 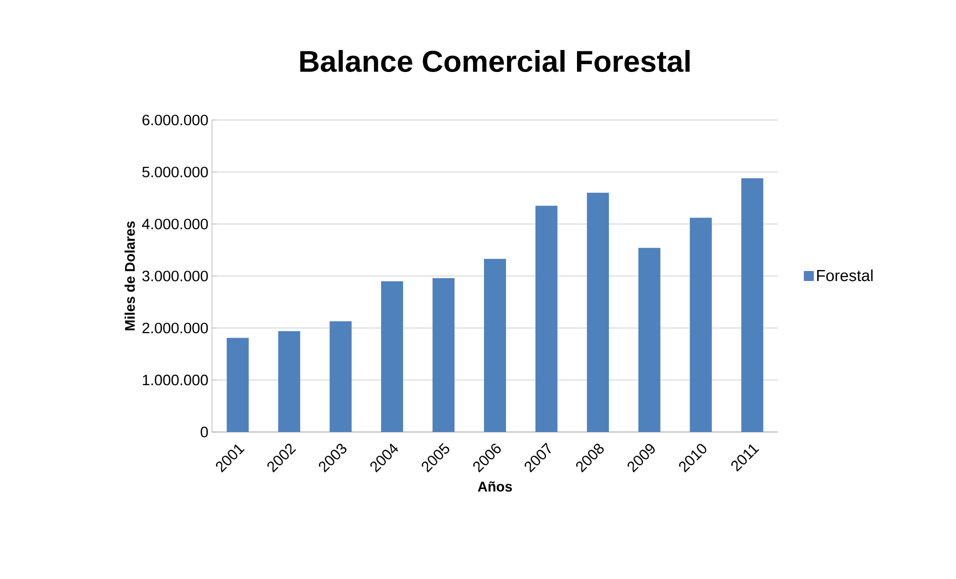 I want to click on y-tick-label: 5.000.000, so click(x=175, y=172).